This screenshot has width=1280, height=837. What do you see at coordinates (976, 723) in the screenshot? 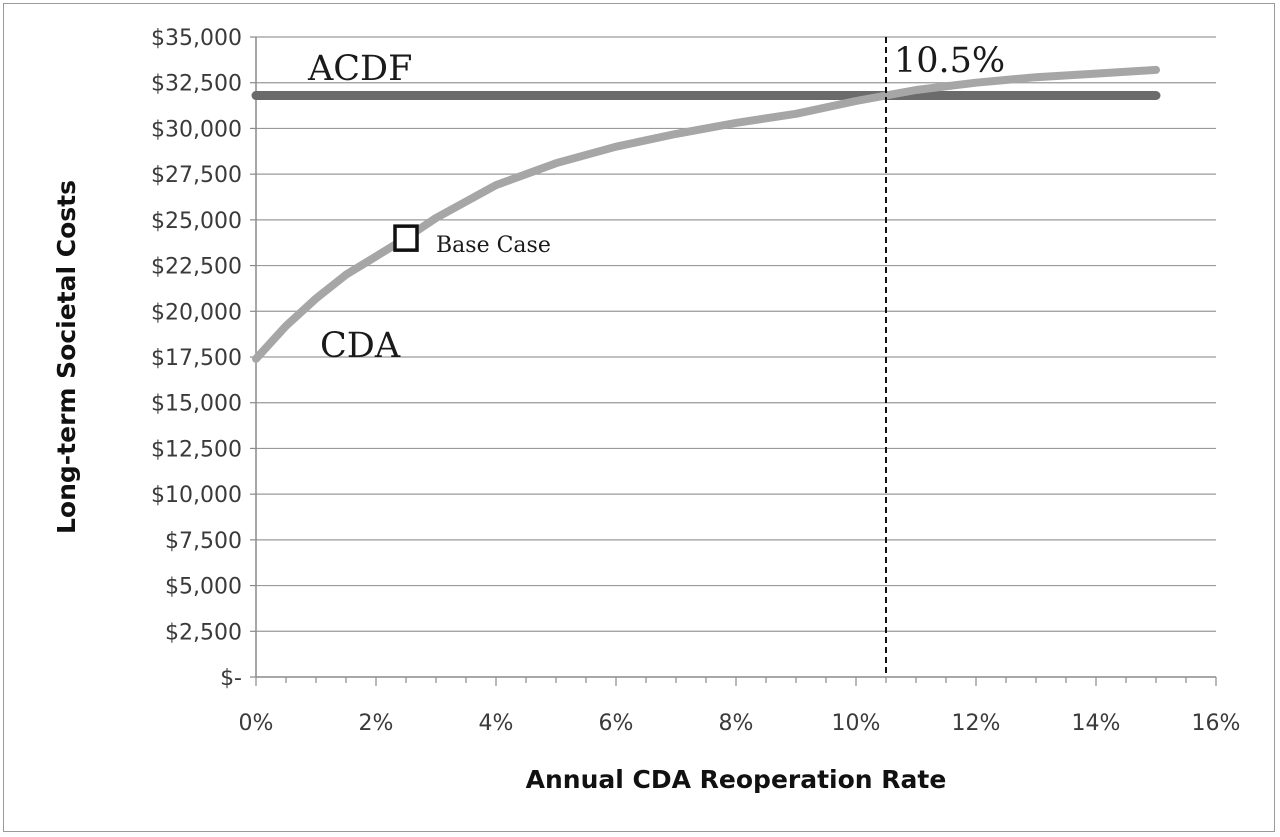
I see `x-tick-label: 12%` at bounding box center [976, 723].